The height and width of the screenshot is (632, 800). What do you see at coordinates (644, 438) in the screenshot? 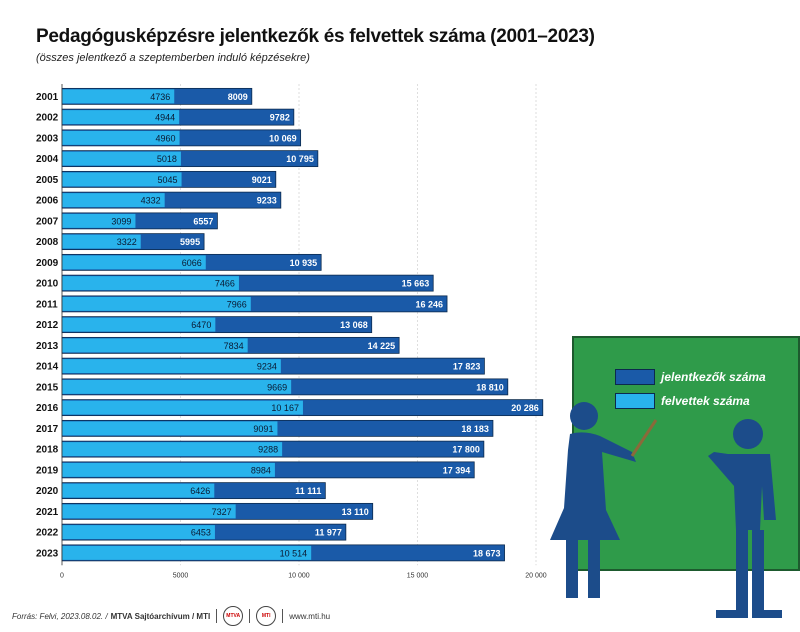
I see `pointer-stick` at bounding box center [644, 438].